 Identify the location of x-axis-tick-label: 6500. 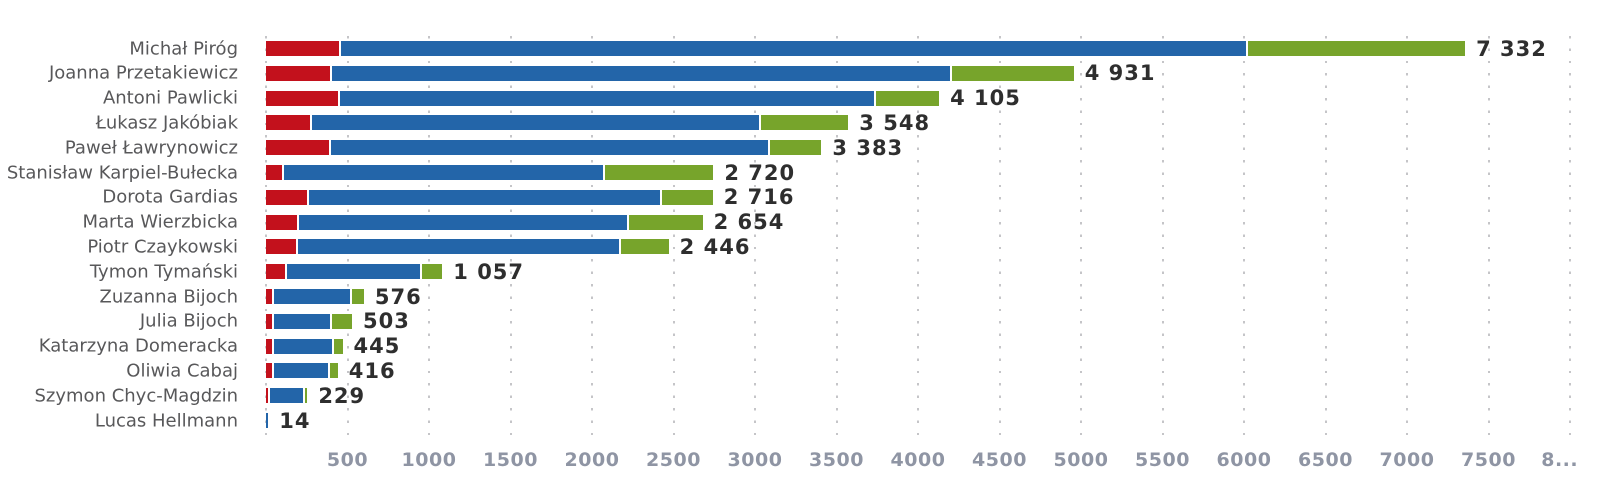
(1325, 460).